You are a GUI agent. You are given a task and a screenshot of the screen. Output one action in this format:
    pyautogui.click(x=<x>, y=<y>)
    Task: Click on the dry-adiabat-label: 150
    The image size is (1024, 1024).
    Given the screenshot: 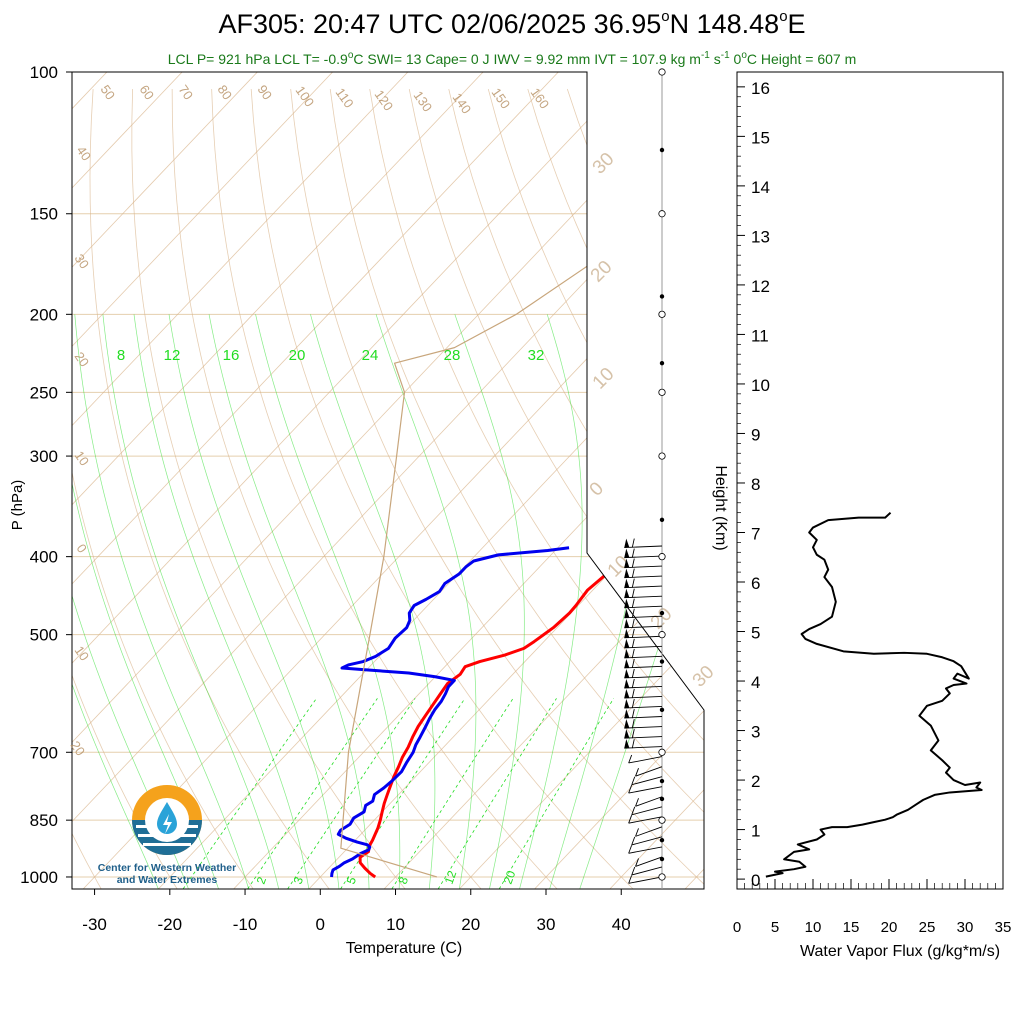 What is the action you would take?
    pyautogui.click(x=501, y=98)
    